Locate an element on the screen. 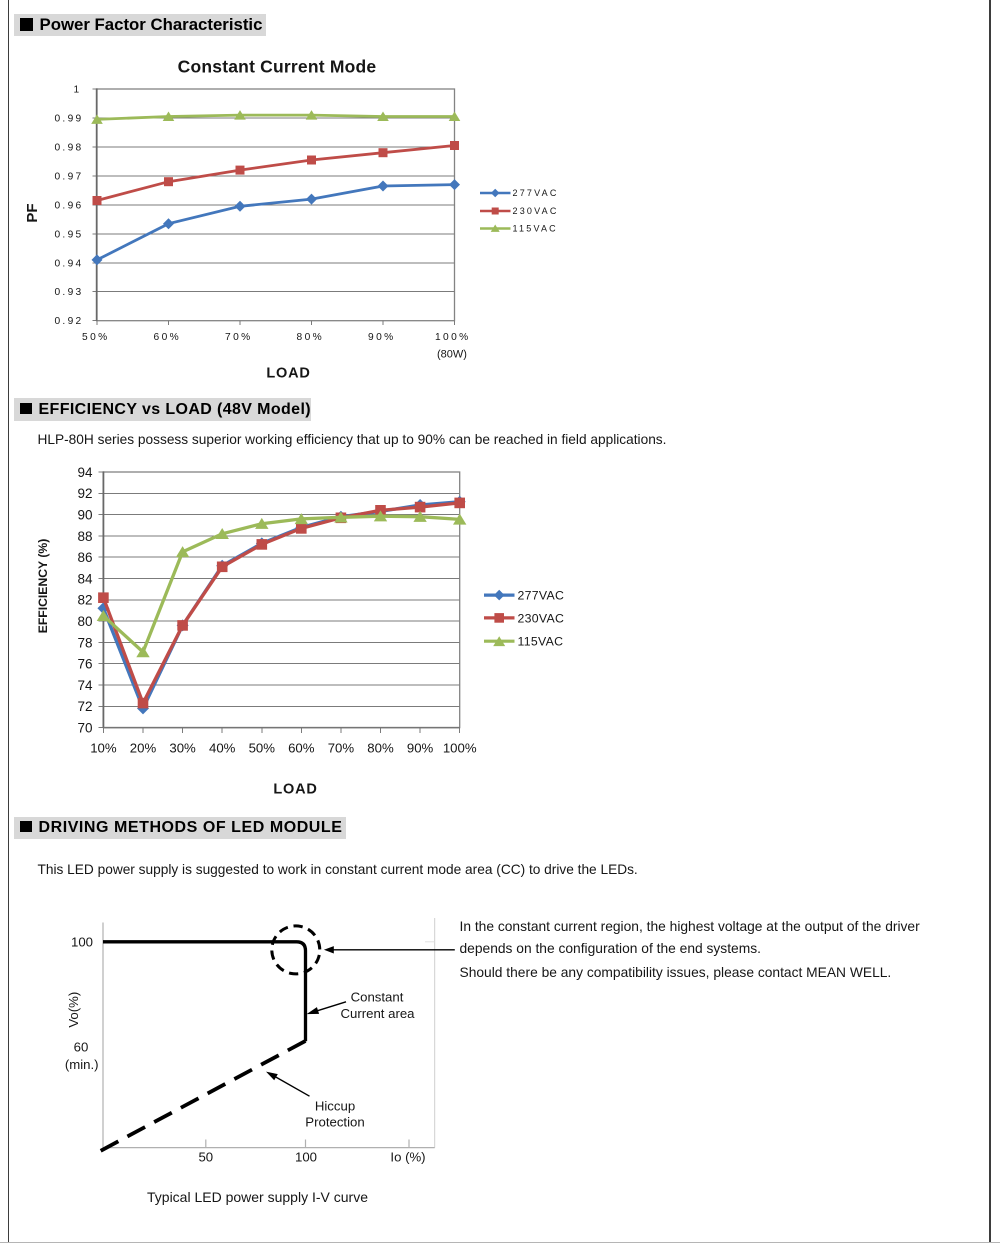 The image size is (1000, 1243). svg-text: 80 is located at coordinates (84, 621).